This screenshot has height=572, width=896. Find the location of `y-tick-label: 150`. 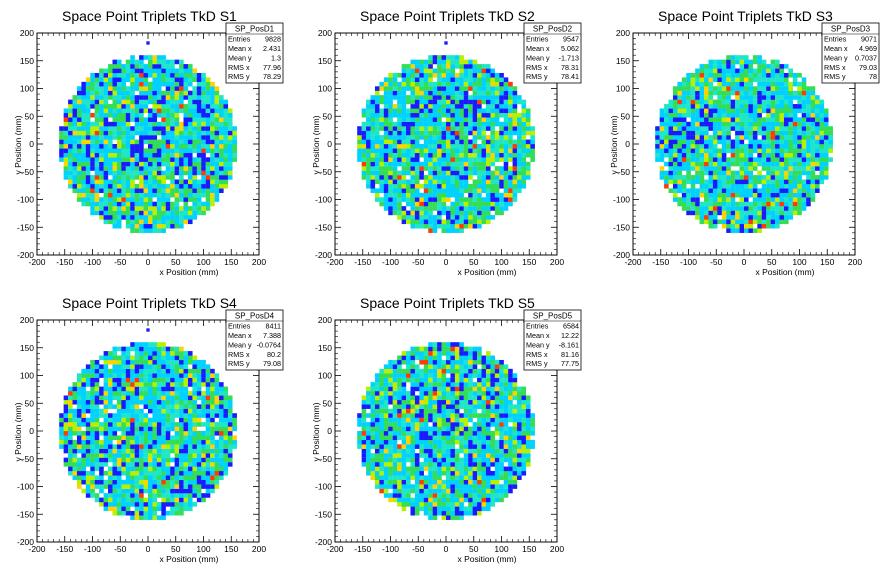

y-tick-label: 150 is located at coordinates (27, 61).